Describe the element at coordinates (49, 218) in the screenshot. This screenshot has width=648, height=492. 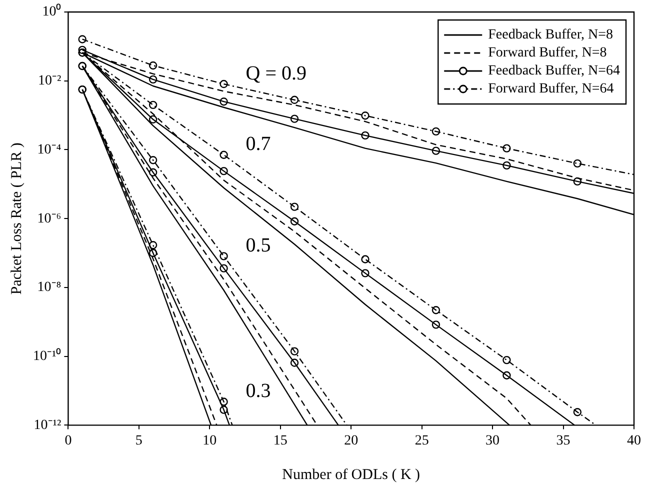
I see `y-tick-label: 10⁻⁶` at that location.